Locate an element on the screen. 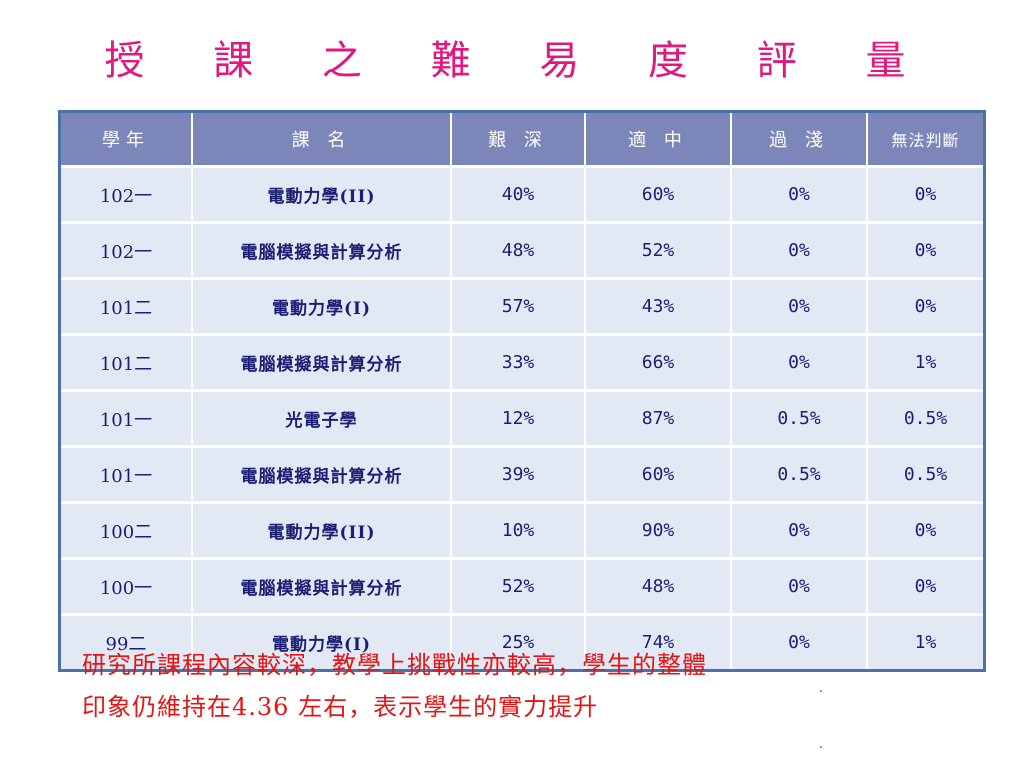 The image size is (1024, 768). table-row: 101一 電腦模擬與計算分析 39% 60% 0.5% 0.5% is located at coordinates (522, 474).